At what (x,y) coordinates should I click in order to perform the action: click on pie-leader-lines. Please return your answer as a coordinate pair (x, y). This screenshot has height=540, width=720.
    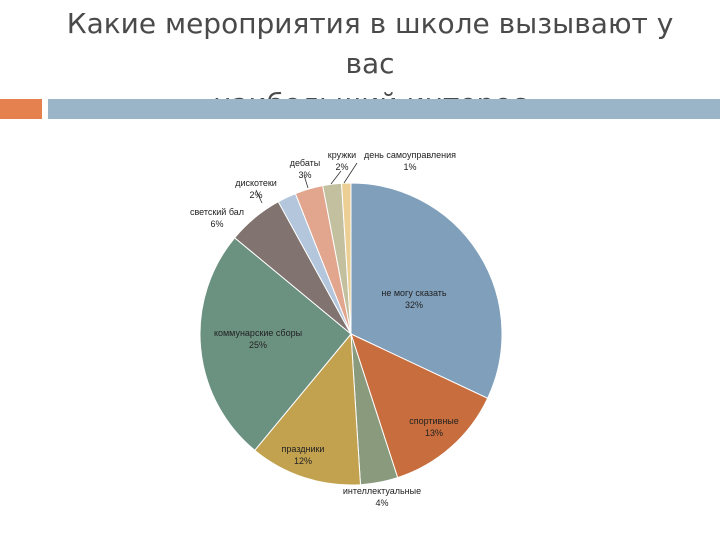
    Looking at the image, I should click on (306, 183).